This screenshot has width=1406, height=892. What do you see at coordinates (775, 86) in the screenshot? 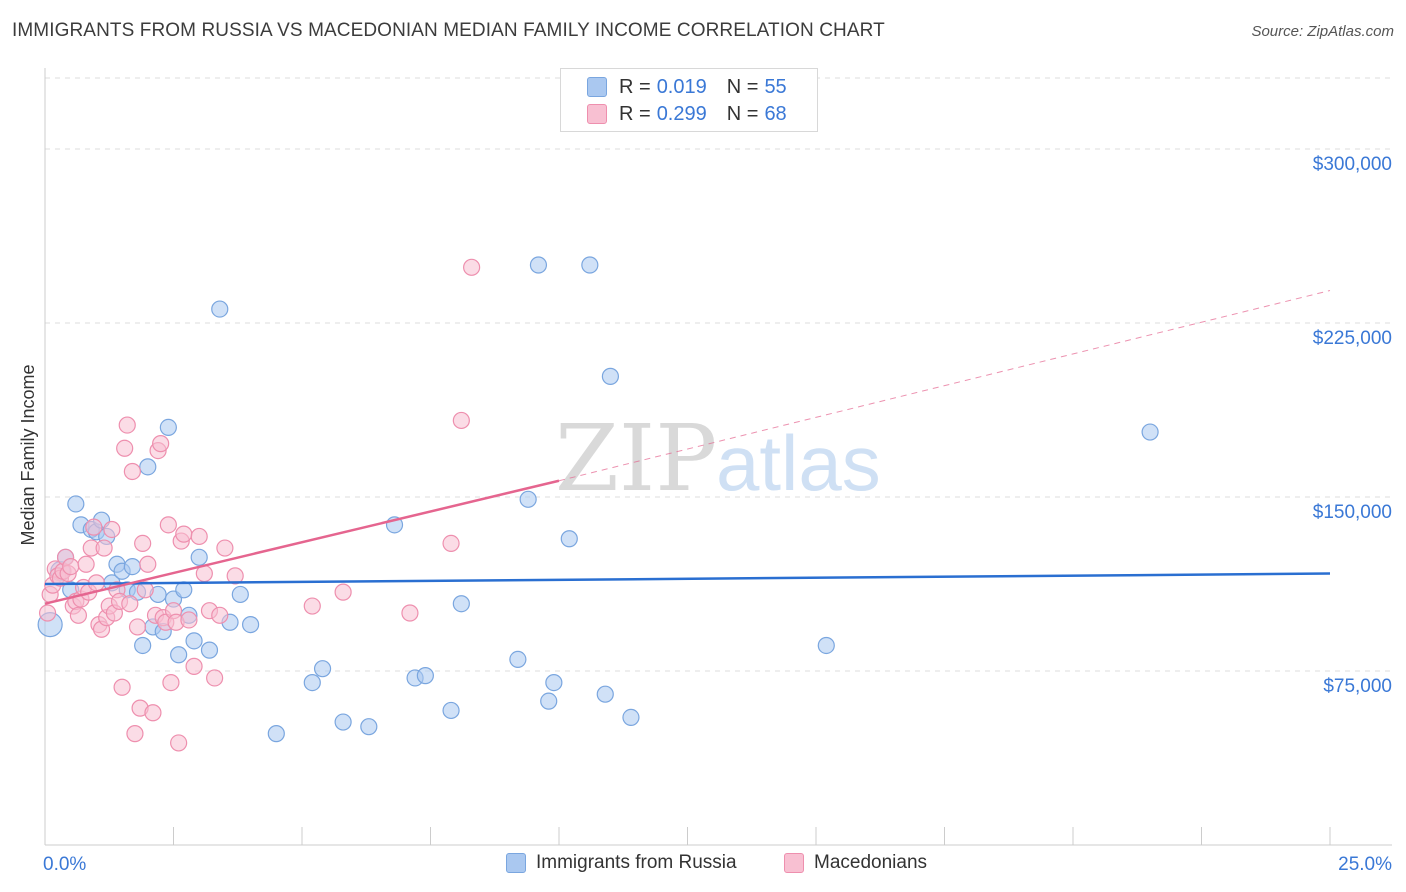
I see `legend-n-value: 55` at bounding box center [775, 86].